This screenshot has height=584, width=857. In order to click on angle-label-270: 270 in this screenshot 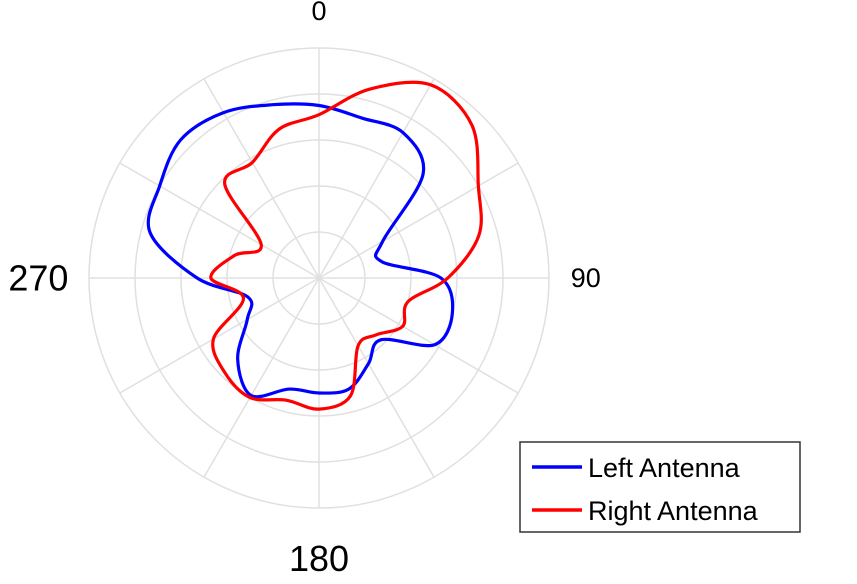, I will do `click(38, 278)`.